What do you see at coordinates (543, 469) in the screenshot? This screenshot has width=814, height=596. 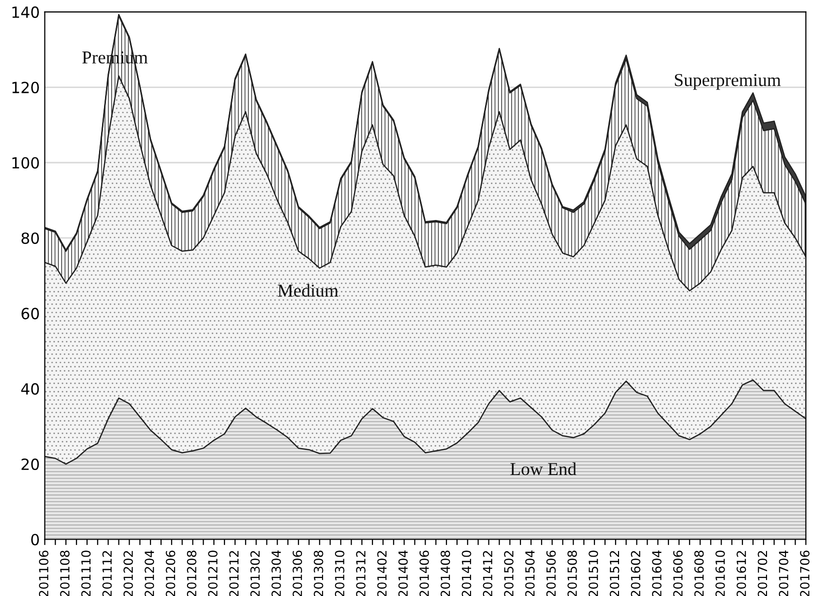 I see `series-label: Low End` at bounding box center [543, 469].